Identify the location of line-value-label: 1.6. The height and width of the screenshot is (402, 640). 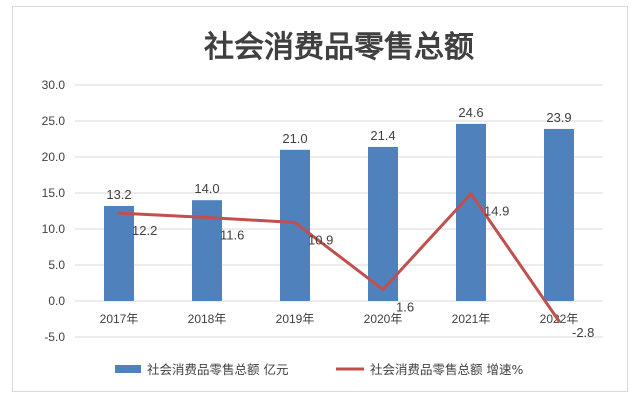
(405, 306).